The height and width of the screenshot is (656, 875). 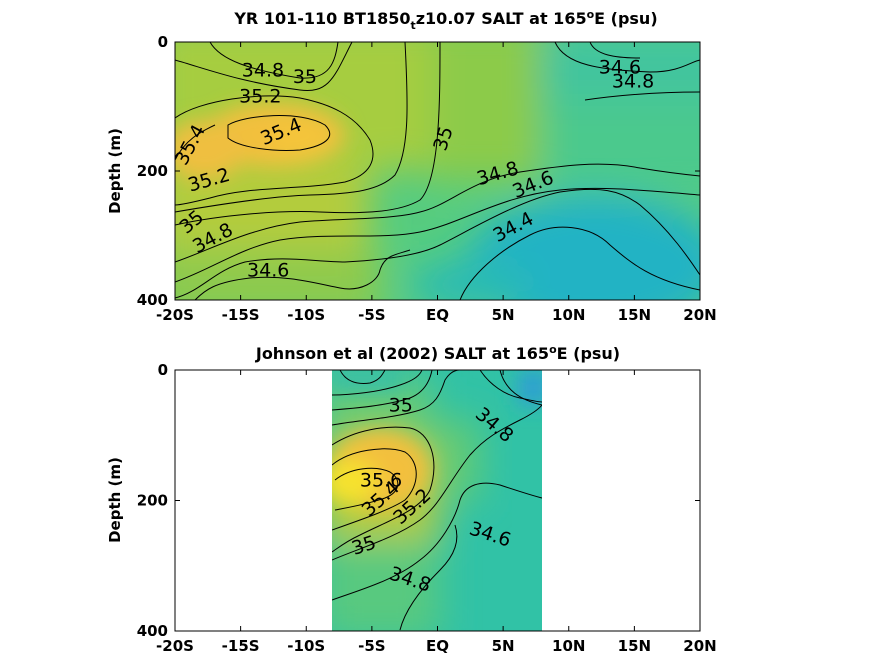 What do you see at coordinates (115, 500) in the screenshot?
I see `bottom-y-axis-label: Depth (m)` at bounding box center [115, 500].